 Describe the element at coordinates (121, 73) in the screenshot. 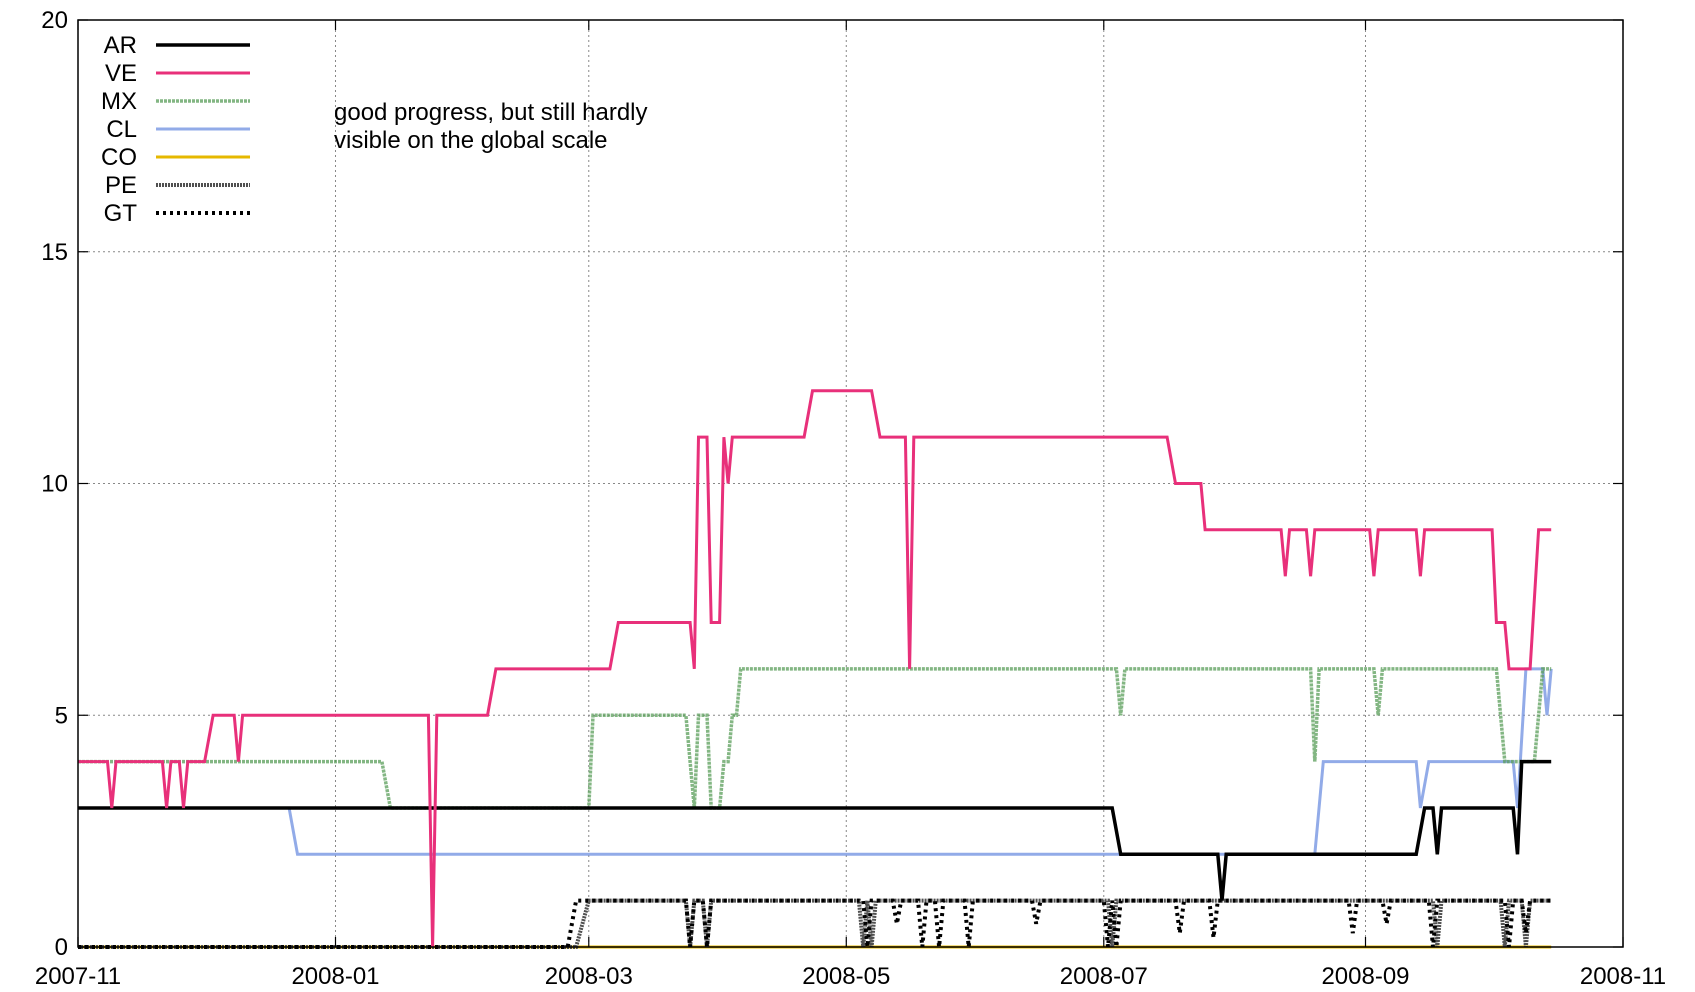

I see `legend-label-ve: VE` at that location.